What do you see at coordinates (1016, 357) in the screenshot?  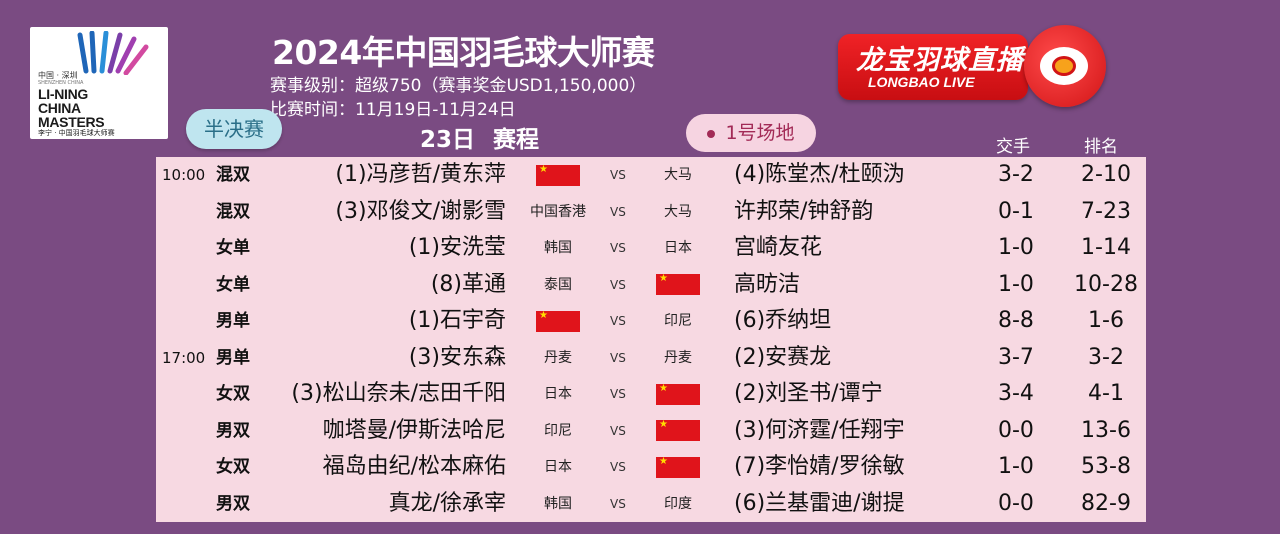 I see `head-to-head: 3-7` at bounding box center [1016, 357].